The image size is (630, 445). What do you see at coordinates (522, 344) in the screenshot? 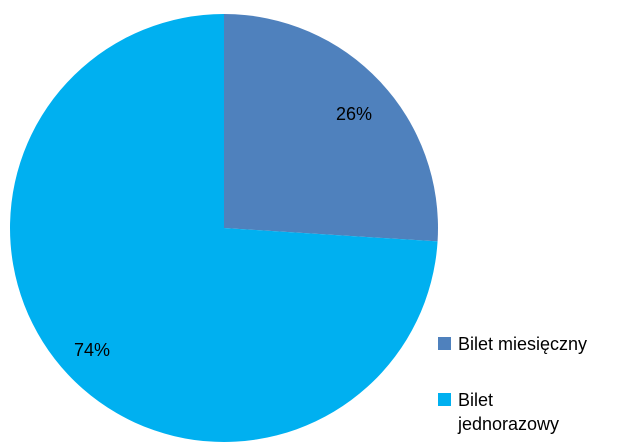
I see `legend-label-1: Bilet miesięczny` at bounding box center [522, 344].